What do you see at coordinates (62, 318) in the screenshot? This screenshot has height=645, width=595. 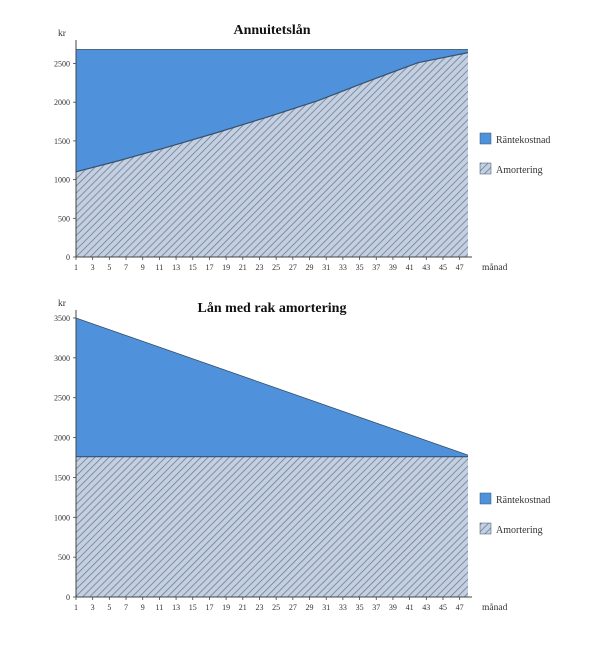 I see `y-tick-label: 3500` at bounding box center [62, 318].